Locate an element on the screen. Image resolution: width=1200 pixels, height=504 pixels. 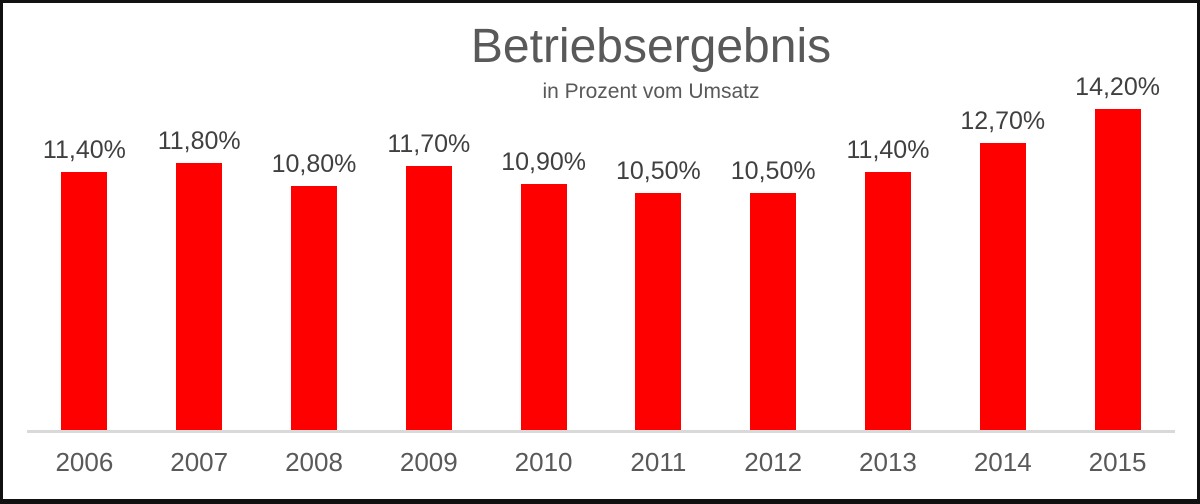
x-axis-tick-label: 2007 is located at coordinates (199, 462).